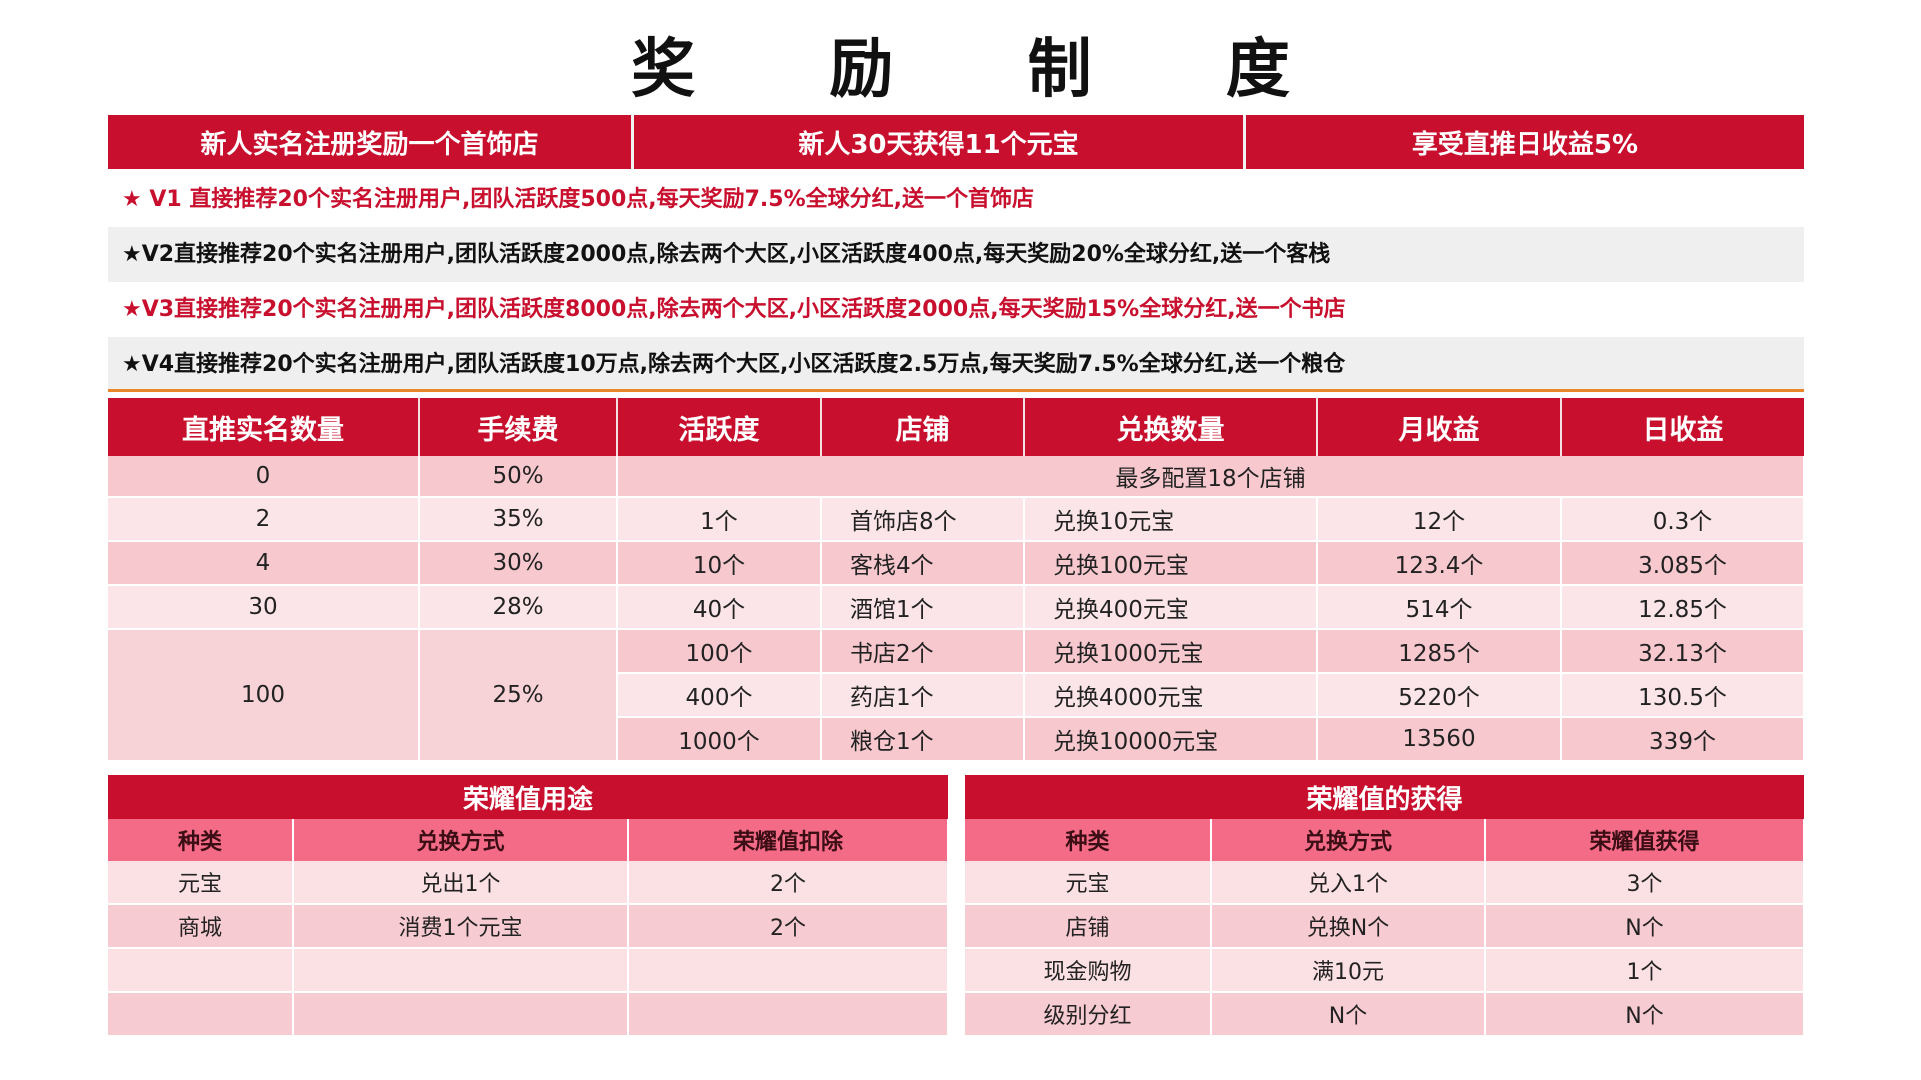 This screenshot has height=1080, width=1921. What do you see at coordinates (518, 607) in the screenshot?
I see `cell-fee: 28%` at bounding box center [518, 607].